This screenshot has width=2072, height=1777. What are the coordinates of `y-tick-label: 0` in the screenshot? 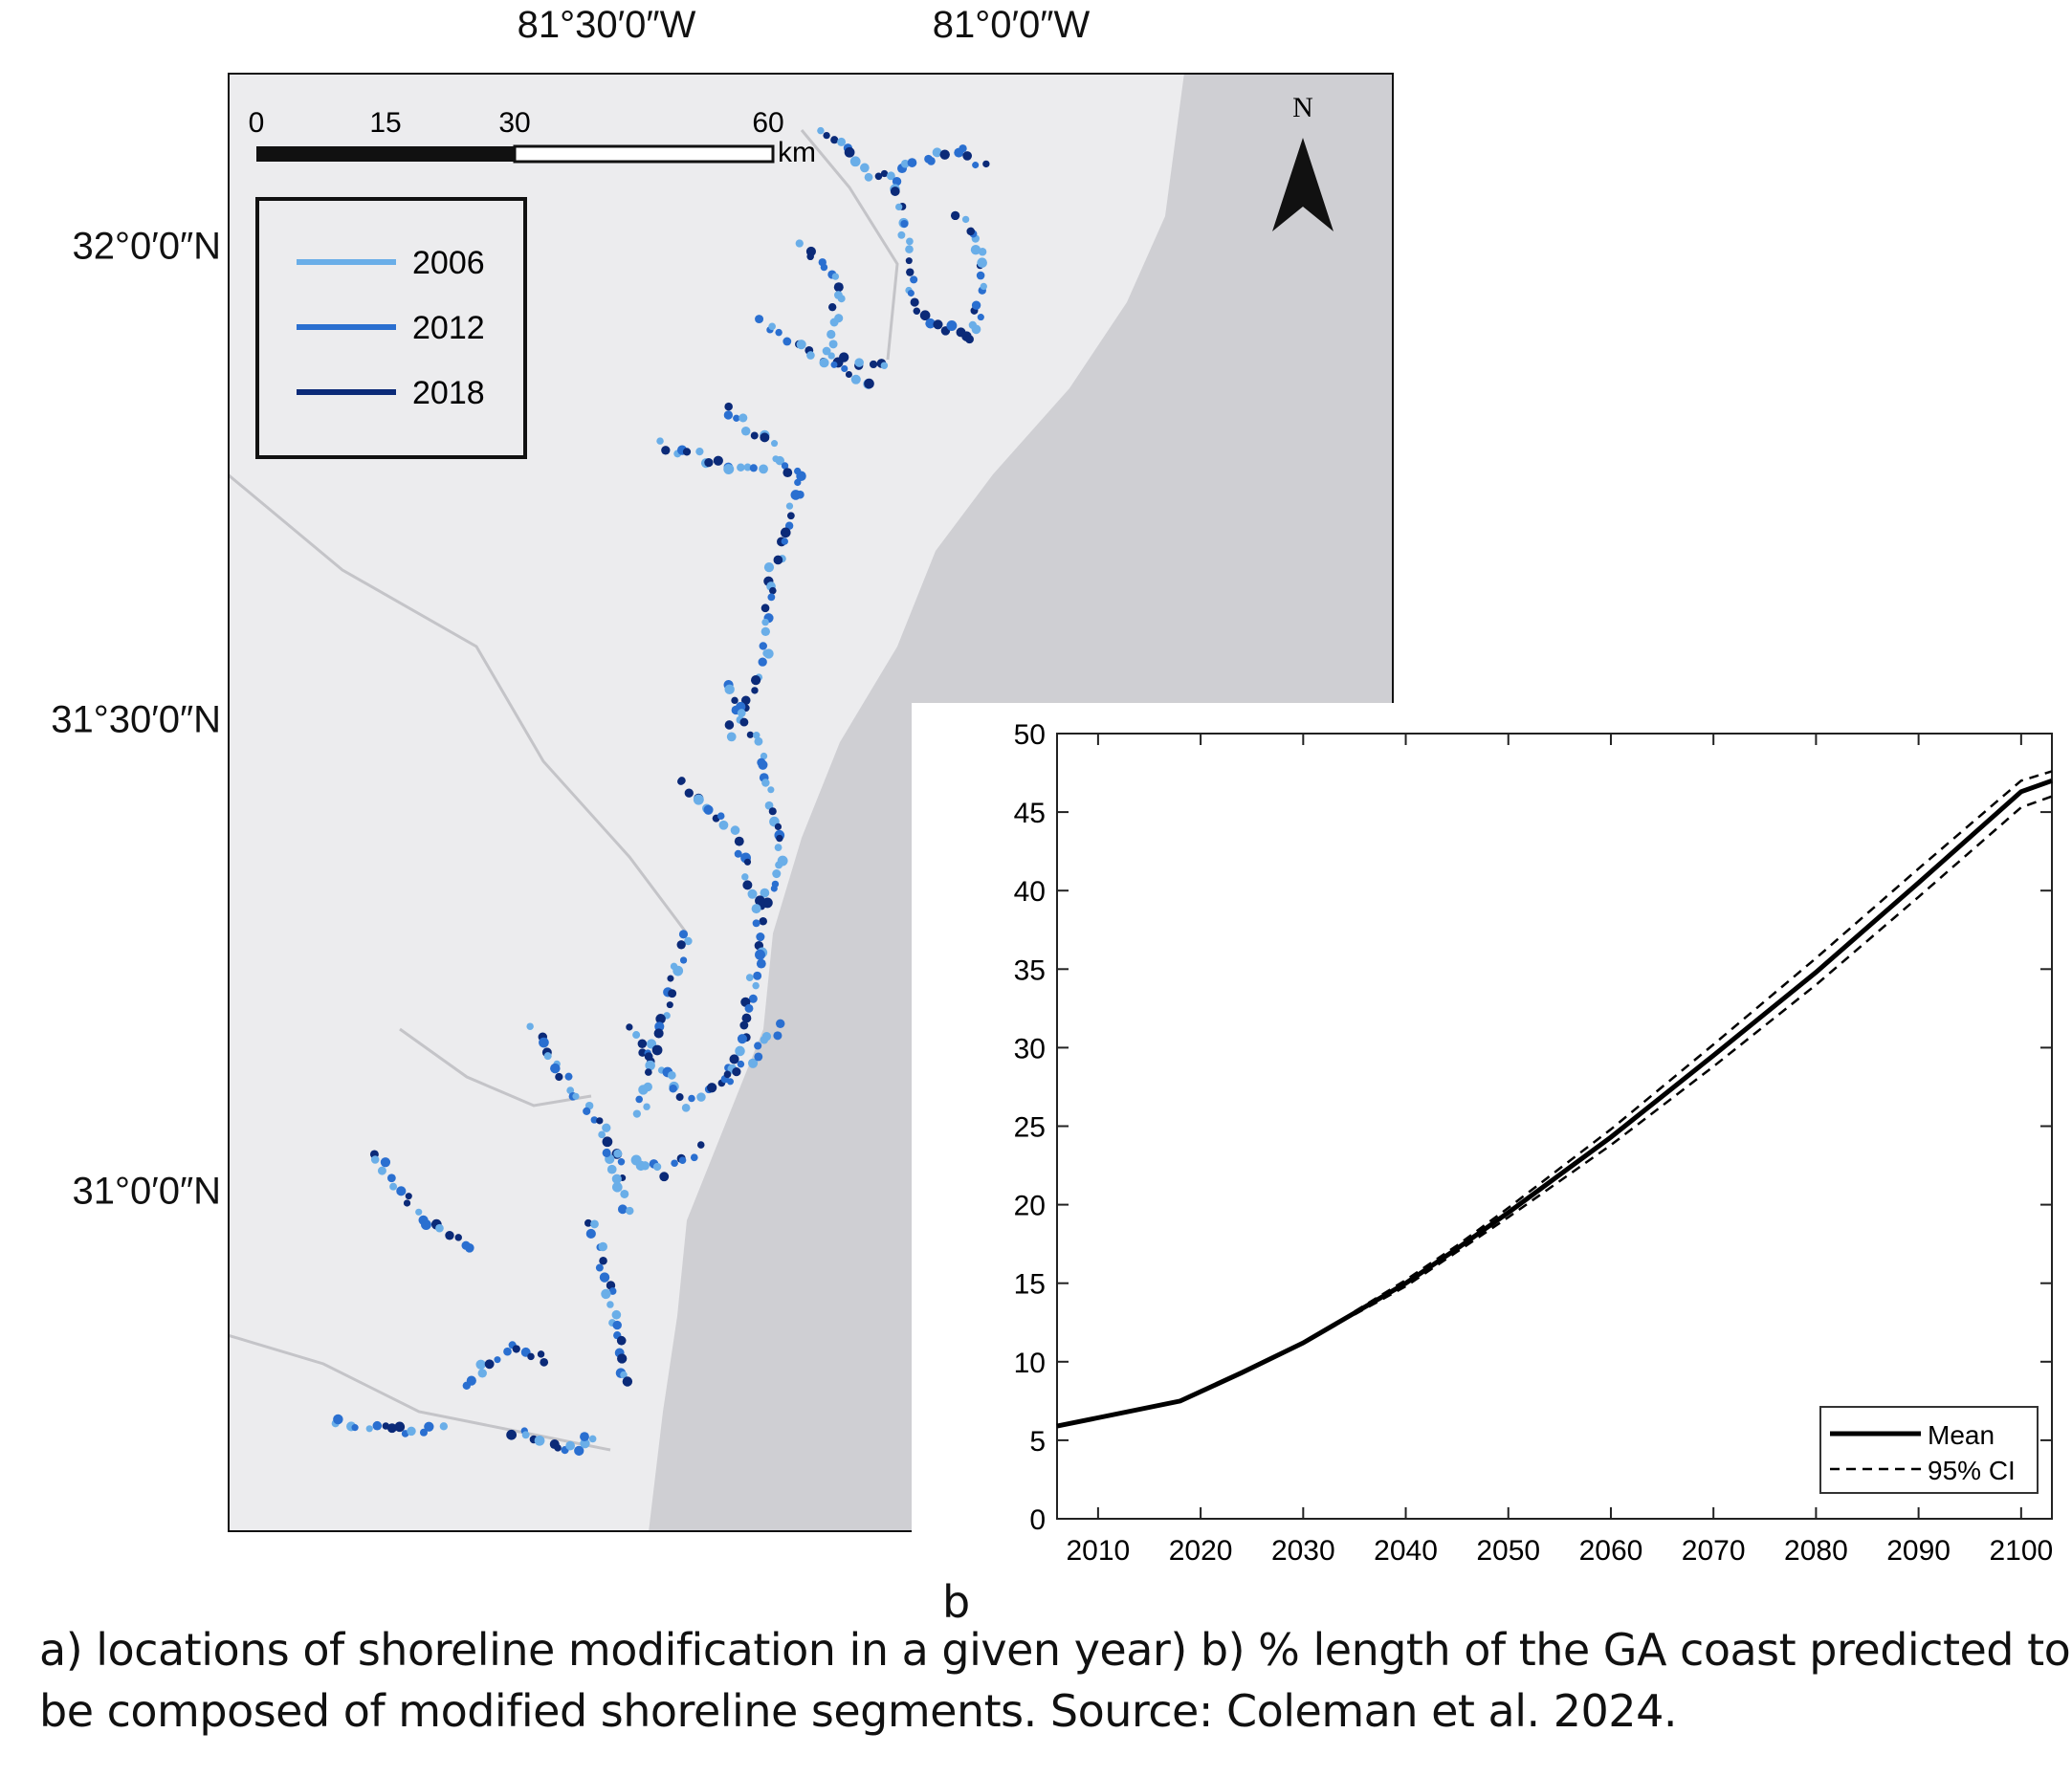 It's located at (1037, 1520).